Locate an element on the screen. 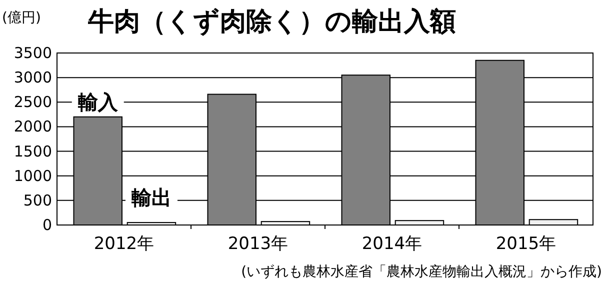  y-tick-label: 2000 is located at coordinates (33, 127).